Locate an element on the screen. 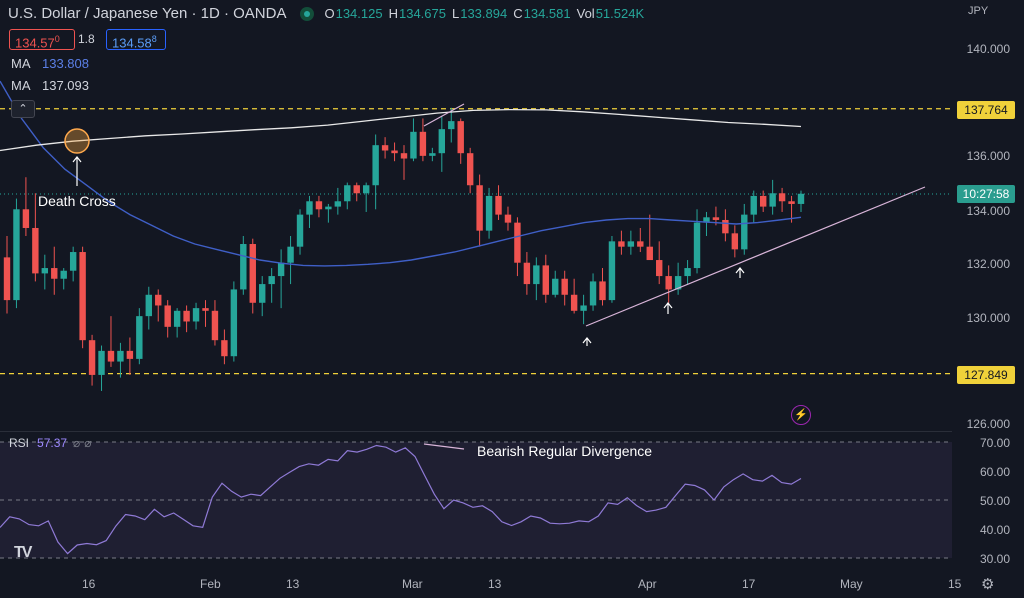  date-axis-label: Apr is located at coordinates (647, 584).